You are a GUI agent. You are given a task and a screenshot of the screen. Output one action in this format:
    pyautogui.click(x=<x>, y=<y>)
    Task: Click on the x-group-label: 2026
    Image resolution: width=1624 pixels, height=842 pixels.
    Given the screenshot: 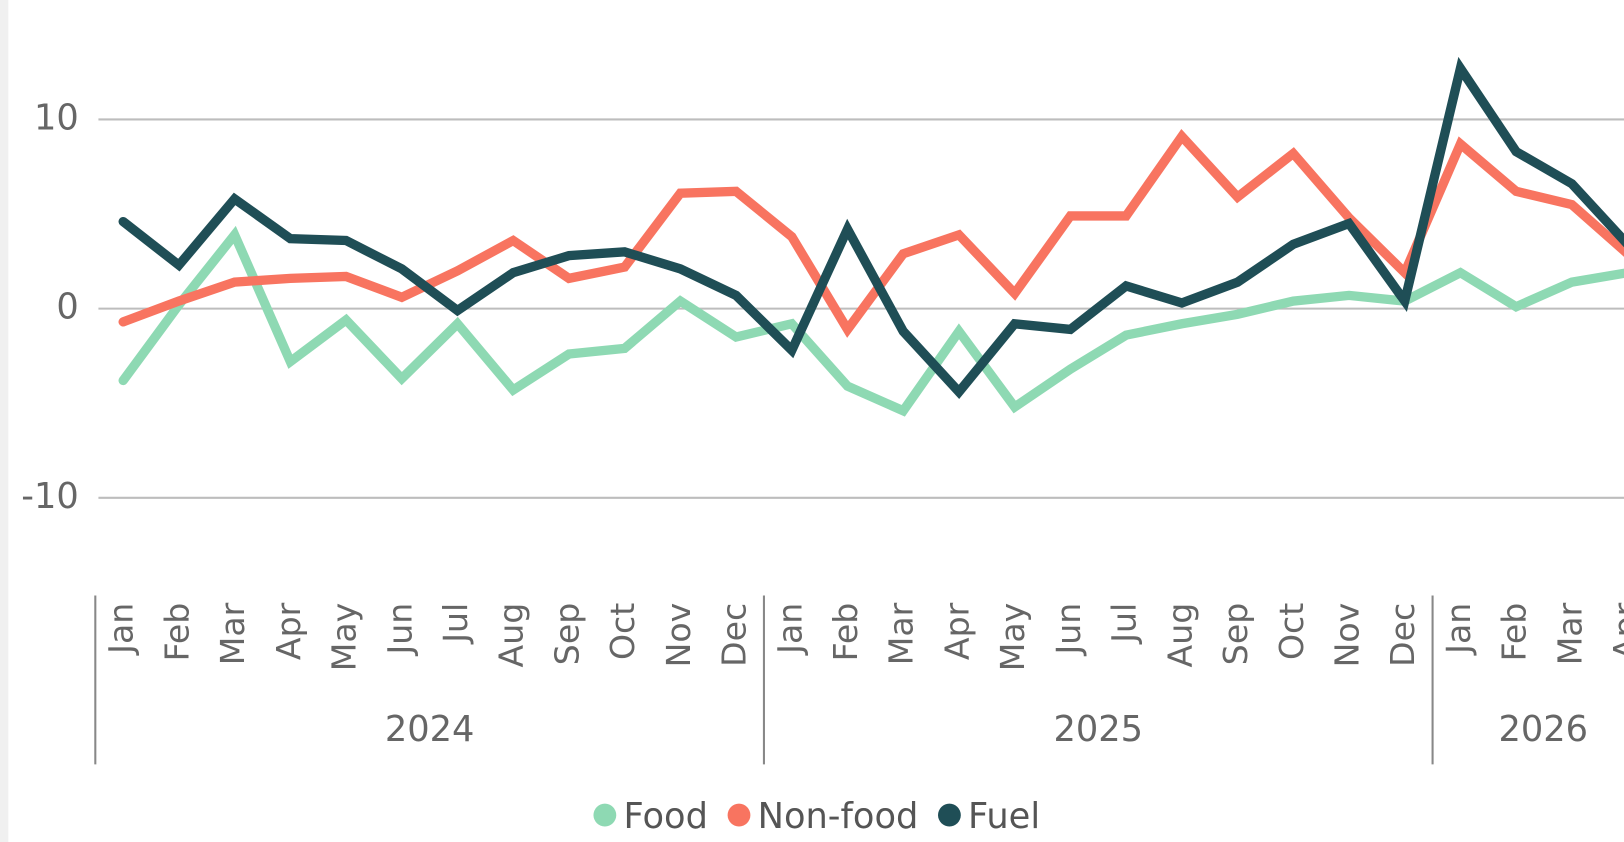 What is the action you would take?
    pyautogui.click(x=1543, y=729)
    